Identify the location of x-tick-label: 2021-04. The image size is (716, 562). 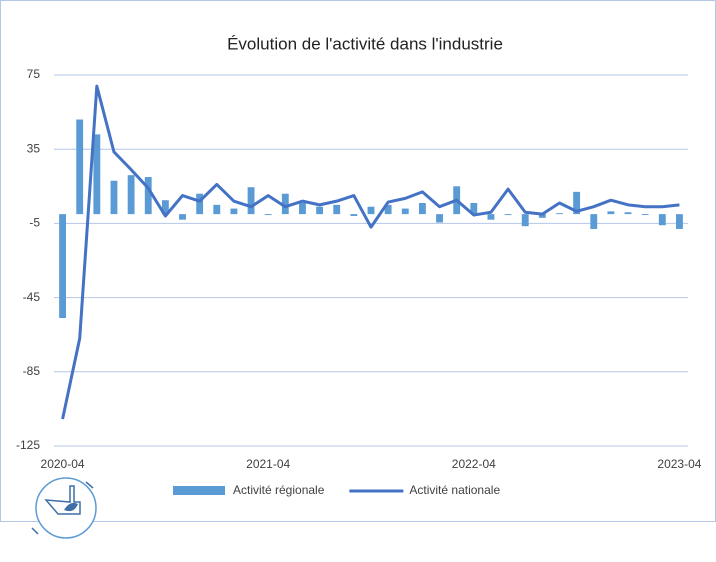
(268, 464).